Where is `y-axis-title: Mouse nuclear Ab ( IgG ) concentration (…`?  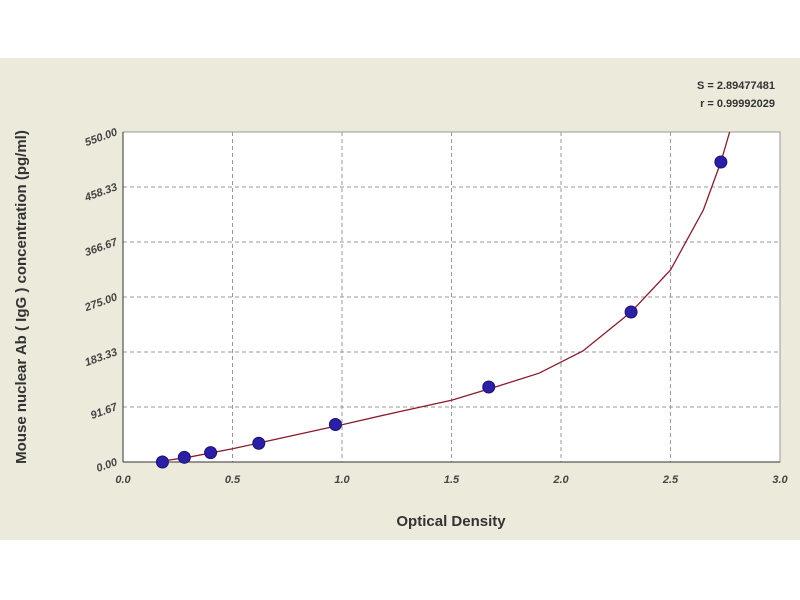 y-axis-title: Mouse nuclear Ab ( IgG ) concentration (… is located at coordinates (21, 297).